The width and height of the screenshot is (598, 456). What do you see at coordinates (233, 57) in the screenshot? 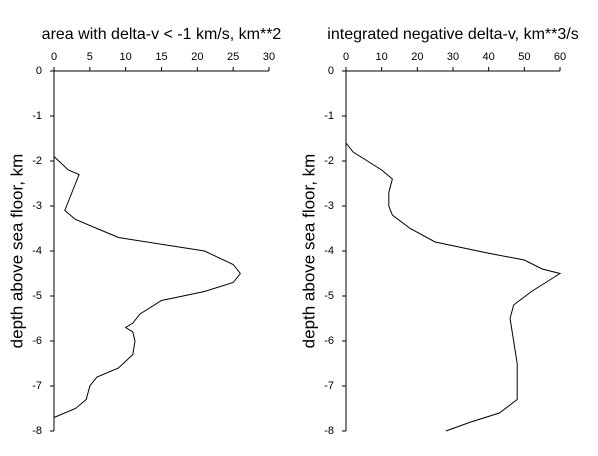
I see `x-tick-label: 25` at bounding box center [233, 57].